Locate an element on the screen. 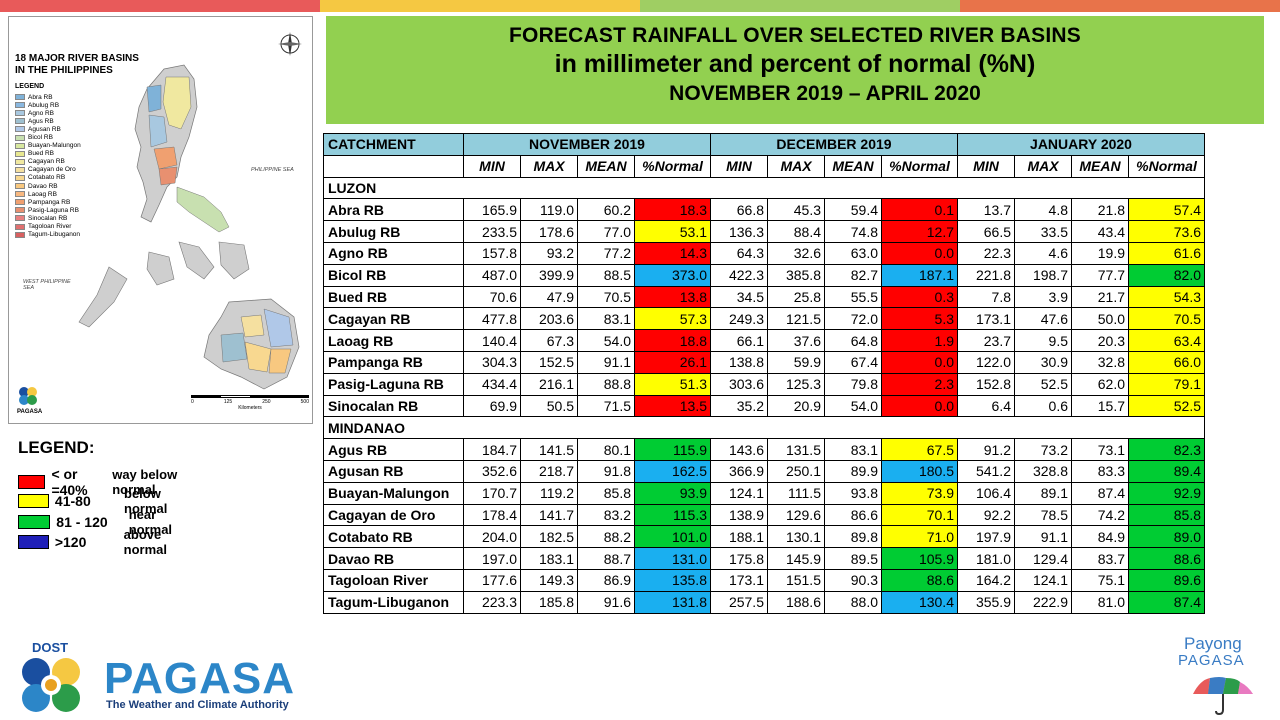  value-cell: 184.7 is located at coordinates (492, 449).